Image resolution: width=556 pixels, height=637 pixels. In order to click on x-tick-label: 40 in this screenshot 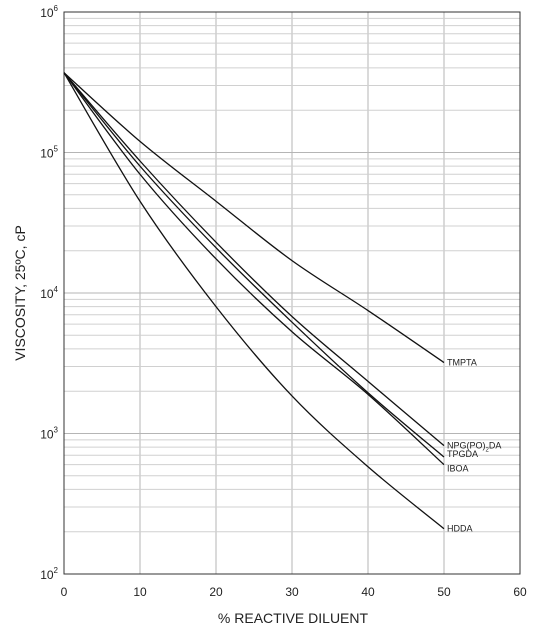, I will do `click(368, 592)`.